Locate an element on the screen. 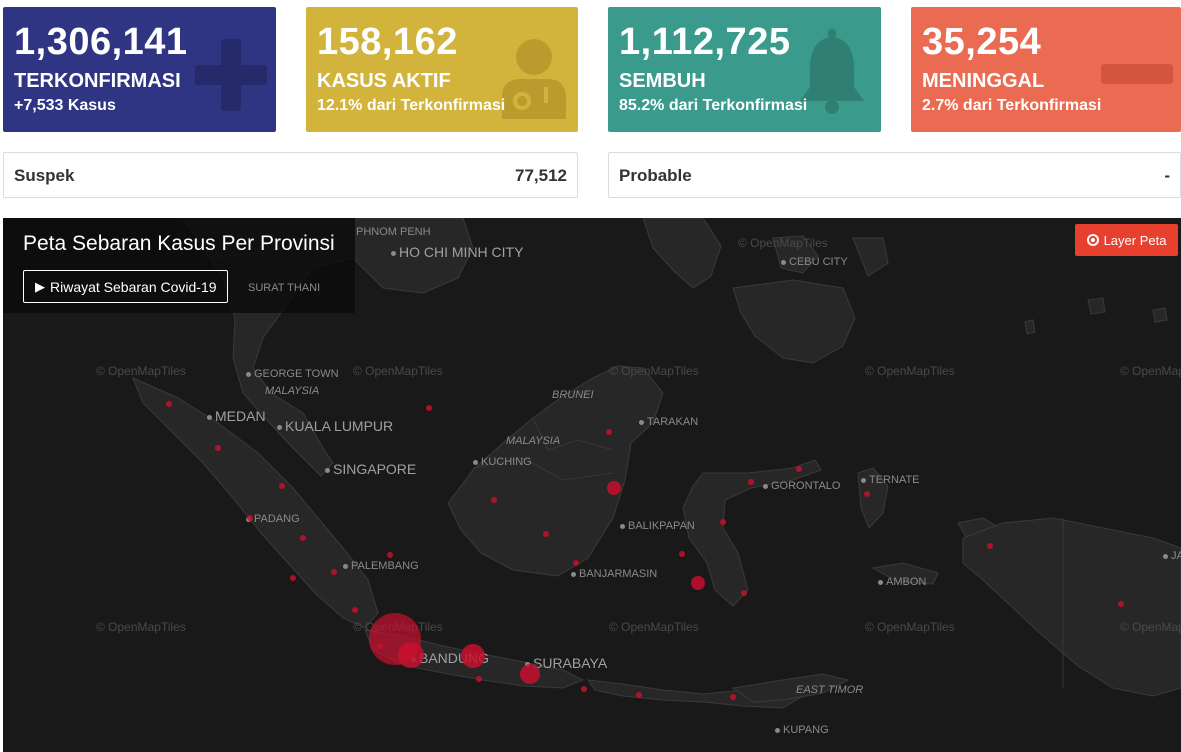 The image size is (1181, 752). city-label: BALIKPAPAN is located at coordinates (657, 526).